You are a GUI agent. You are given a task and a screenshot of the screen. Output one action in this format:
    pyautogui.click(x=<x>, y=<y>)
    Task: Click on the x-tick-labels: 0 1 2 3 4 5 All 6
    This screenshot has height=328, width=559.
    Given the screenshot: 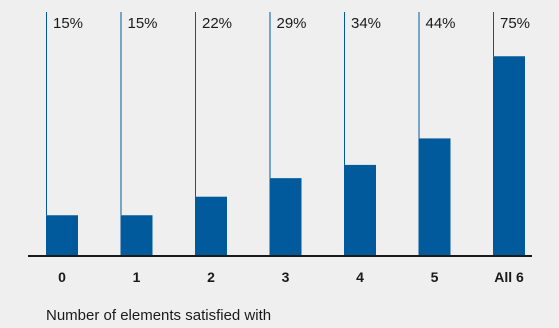 What is the action you would take?
    pyautogui.click(x=291, y=277)
    